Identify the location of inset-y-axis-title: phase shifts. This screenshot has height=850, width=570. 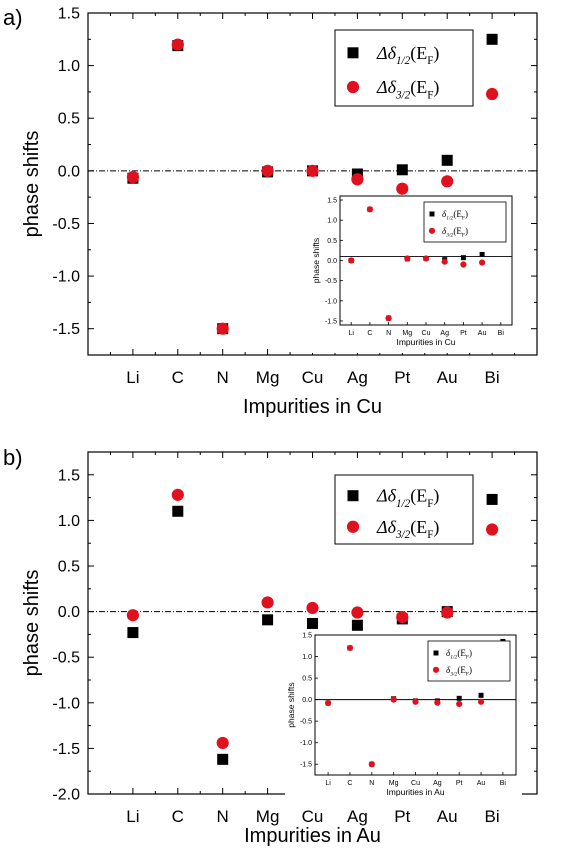
(291, 704).